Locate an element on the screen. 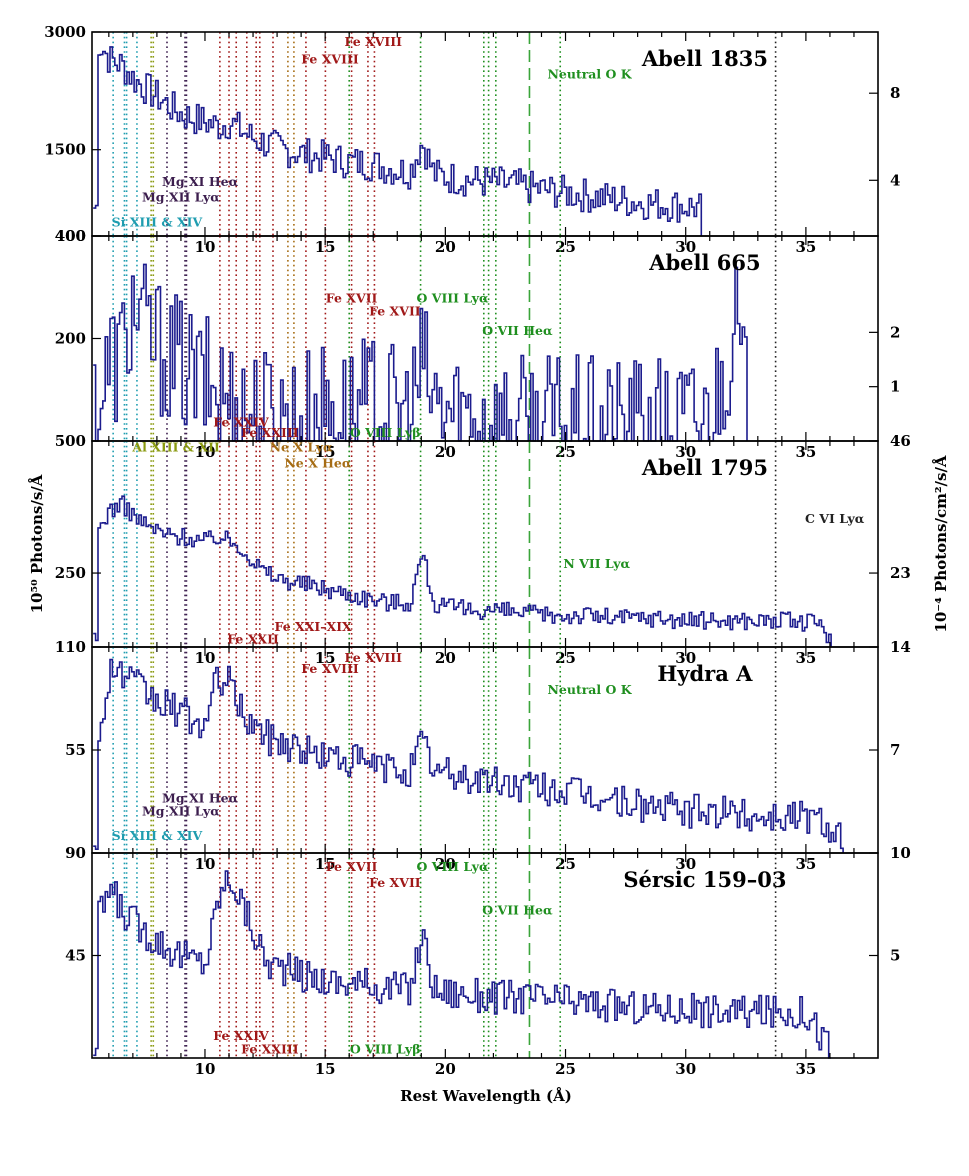  y-tick-label: 45 is located at coordinates (75, 956).